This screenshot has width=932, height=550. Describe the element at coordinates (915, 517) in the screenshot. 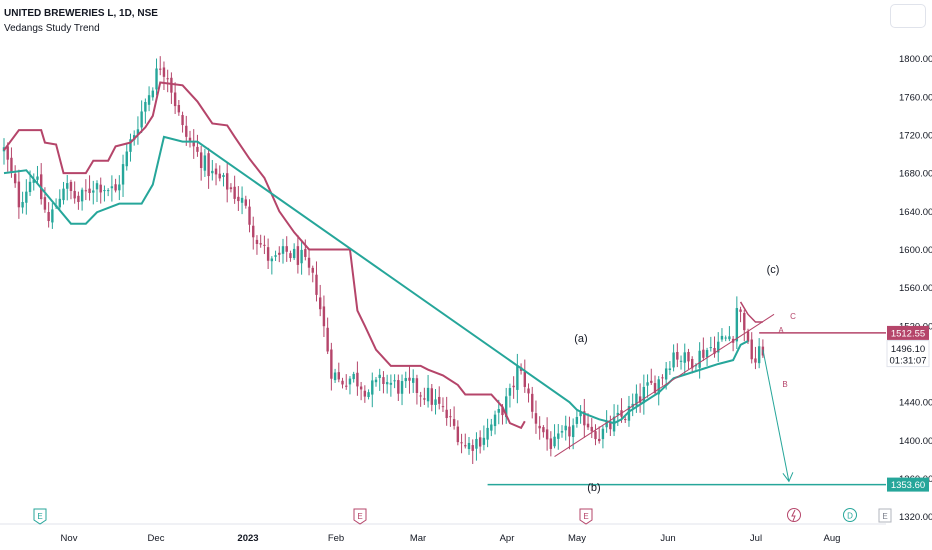

I see `price-tick-label: 1320.00` at that location.